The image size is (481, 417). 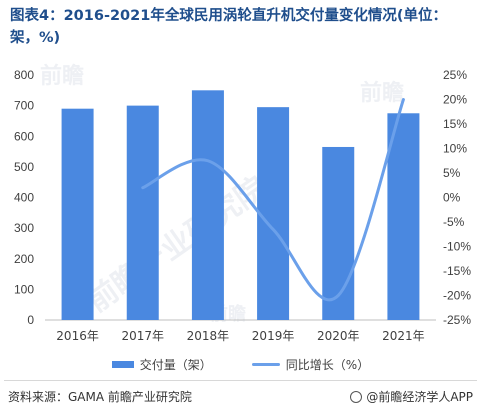 I want to click on footer-divider, so click(x=240, y=380).